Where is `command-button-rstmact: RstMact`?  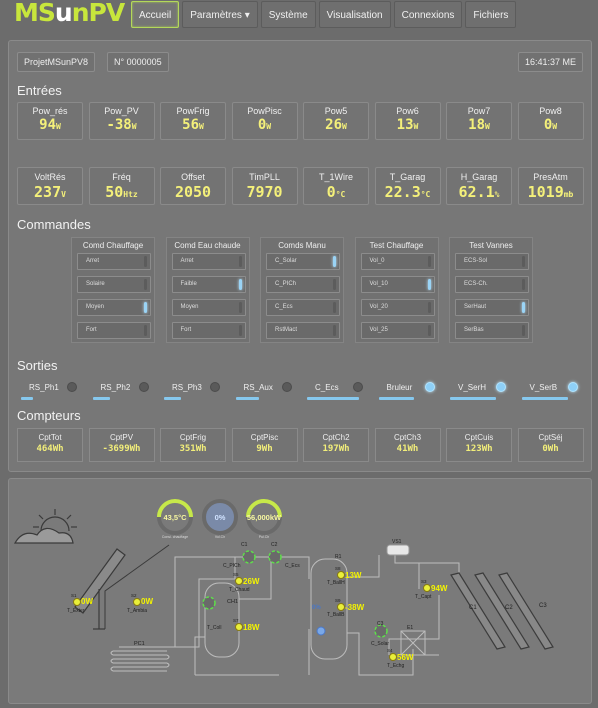
command-button-rstmact: RstMact is located at coordinates (303, 330).